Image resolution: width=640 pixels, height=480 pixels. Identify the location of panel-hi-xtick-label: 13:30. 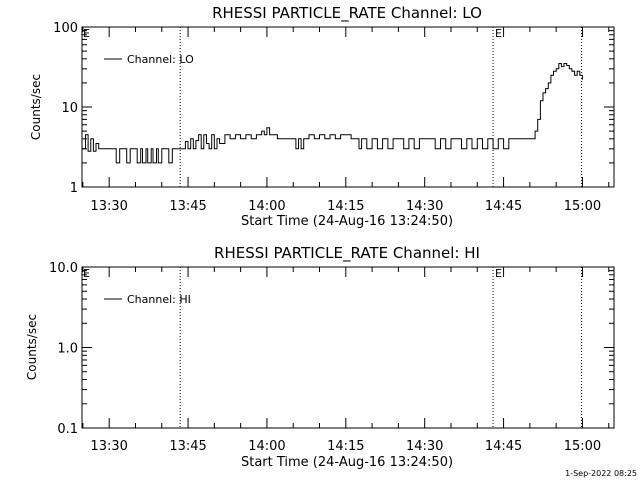
(108, 446).